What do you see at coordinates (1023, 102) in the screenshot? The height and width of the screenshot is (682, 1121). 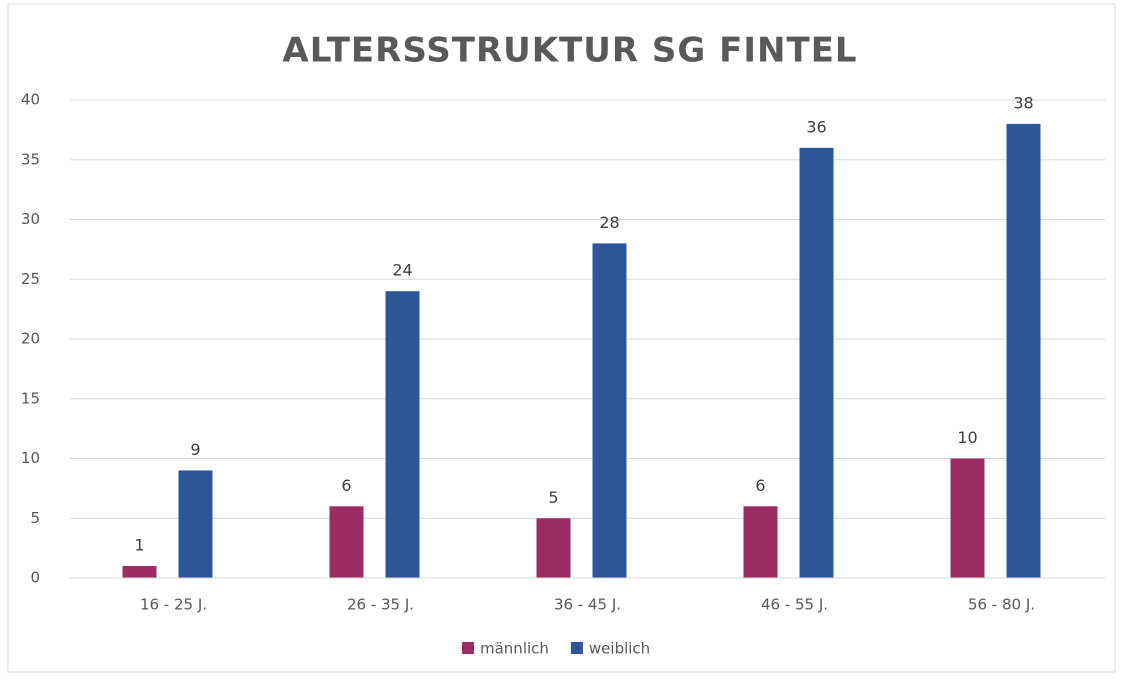 I see `value-label: 38` at bounding box center [1023, 102].